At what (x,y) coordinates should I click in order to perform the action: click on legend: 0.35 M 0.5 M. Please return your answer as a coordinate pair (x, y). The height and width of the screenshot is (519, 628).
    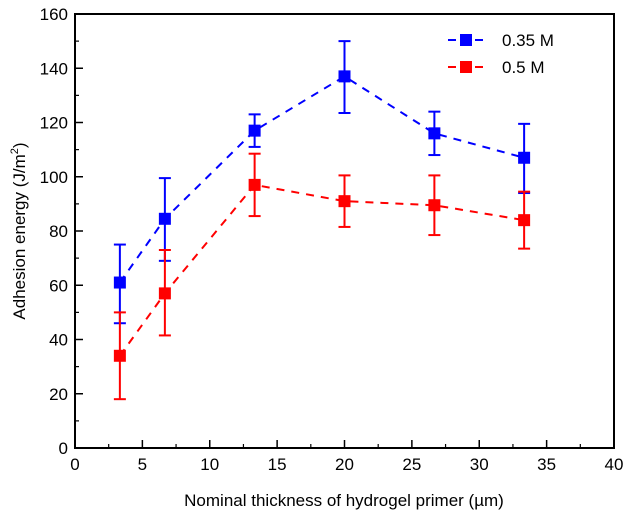
    Looking at the image, I should click on (501, 54).